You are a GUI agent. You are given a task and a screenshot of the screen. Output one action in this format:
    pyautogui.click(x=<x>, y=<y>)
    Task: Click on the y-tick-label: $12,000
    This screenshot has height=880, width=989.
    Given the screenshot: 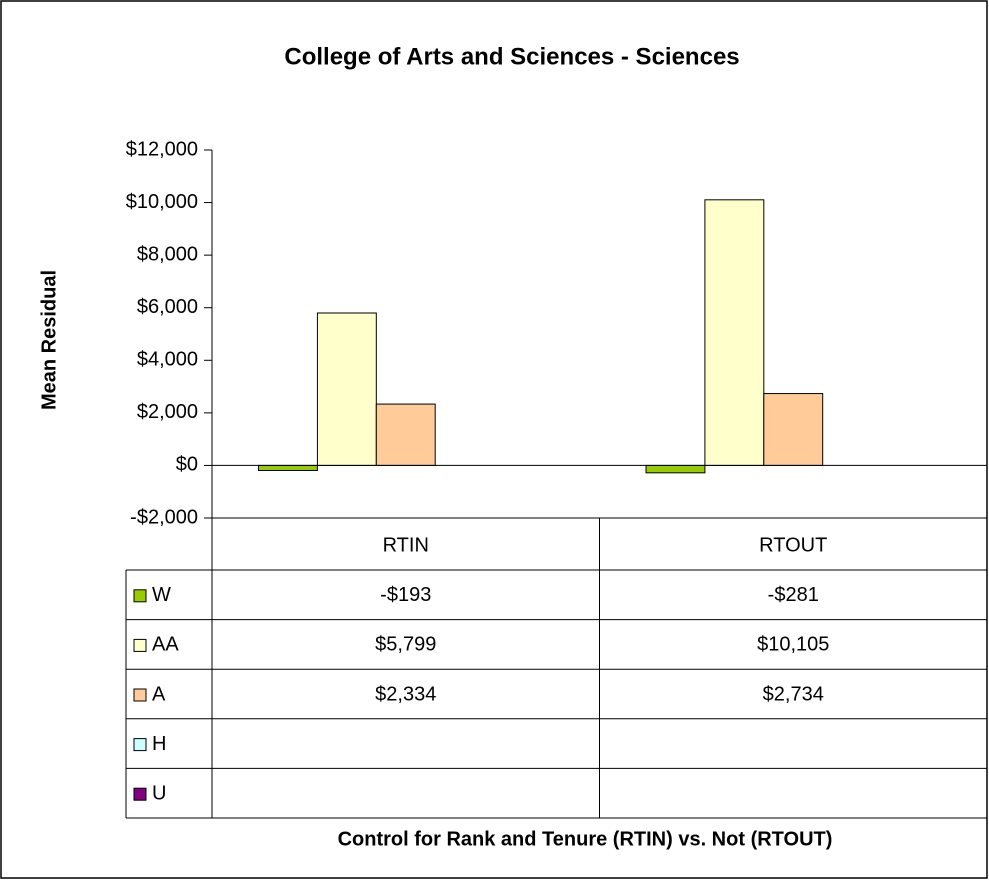 What is the action you would take?
    pyautogui.click(x=162, y=149)
    